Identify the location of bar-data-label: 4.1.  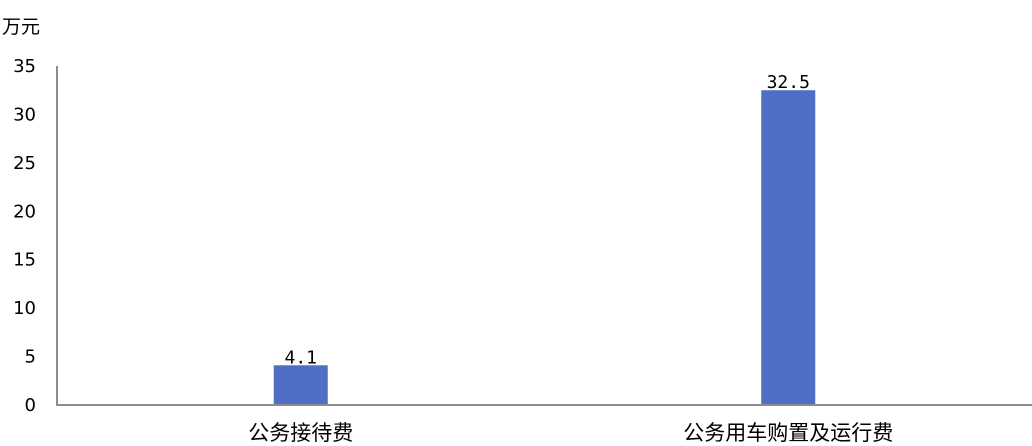
(300, 357).